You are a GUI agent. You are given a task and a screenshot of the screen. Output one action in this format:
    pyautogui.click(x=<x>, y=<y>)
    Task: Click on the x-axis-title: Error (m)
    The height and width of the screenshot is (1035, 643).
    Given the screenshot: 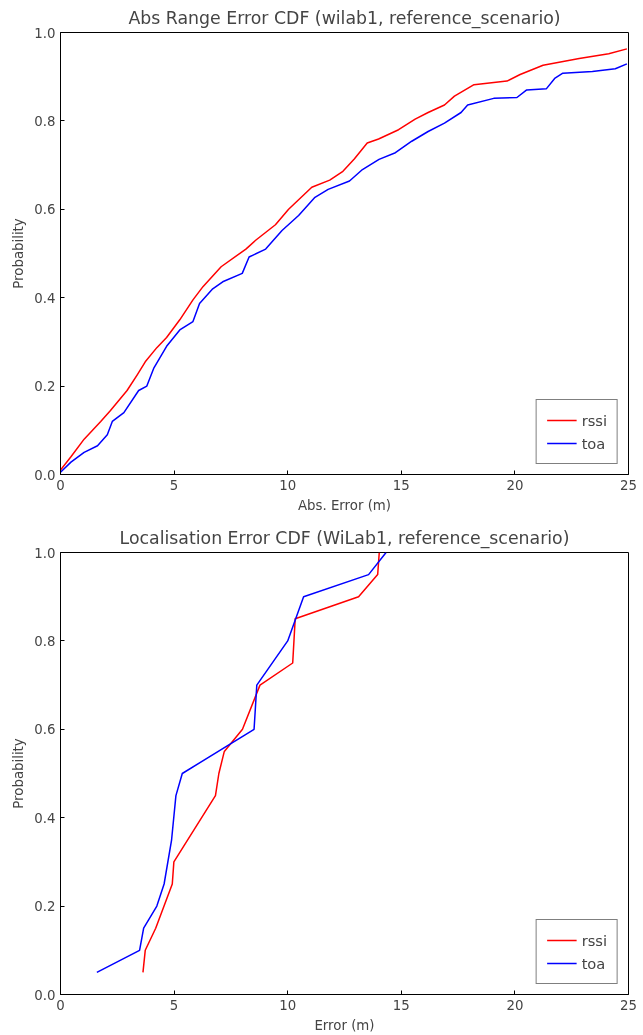 What is the action you would take?
    pyautogui.click(x=344, y=1025)
    